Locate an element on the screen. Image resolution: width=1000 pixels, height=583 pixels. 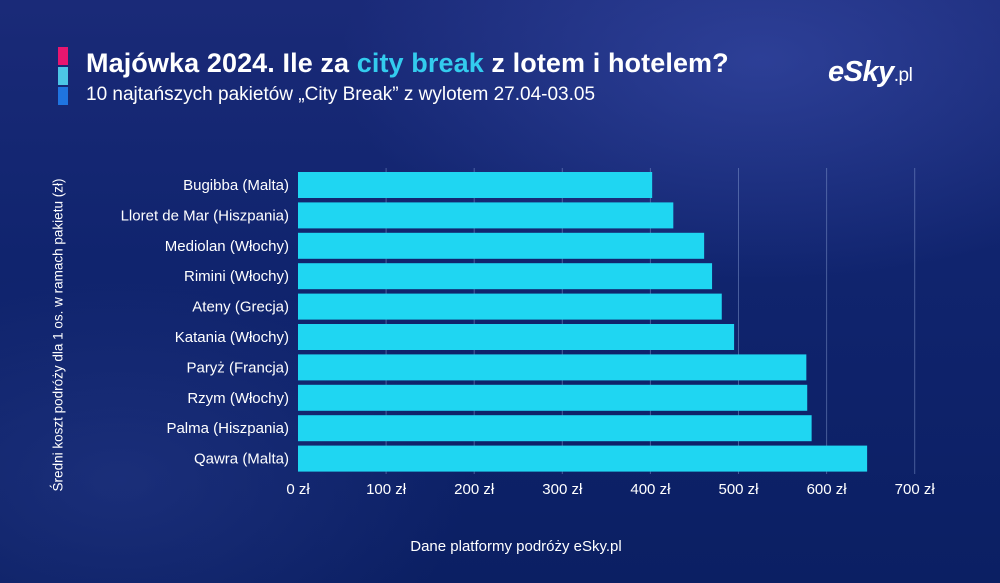
tick-label: 700 zł is located at coordinates (915, 489).